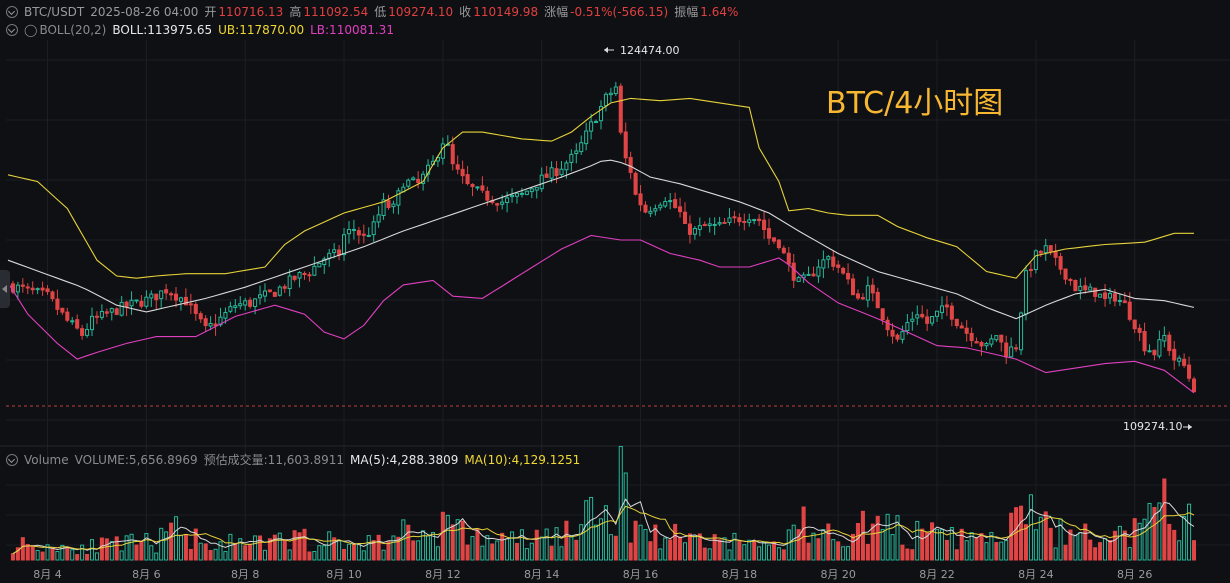 The height and width of the screenshot is (583, 1230). What do you see at coordinates (336, 12) in the screenshot?
I see `high-value: 111092.54` at bounding box center [336, 12].